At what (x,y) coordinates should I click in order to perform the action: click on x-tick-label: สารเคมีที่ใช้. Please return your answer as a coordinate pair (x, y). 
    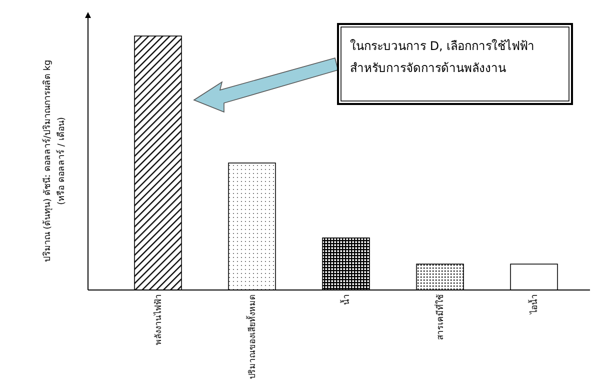
    Looking at the image, I should click on (440, 317).